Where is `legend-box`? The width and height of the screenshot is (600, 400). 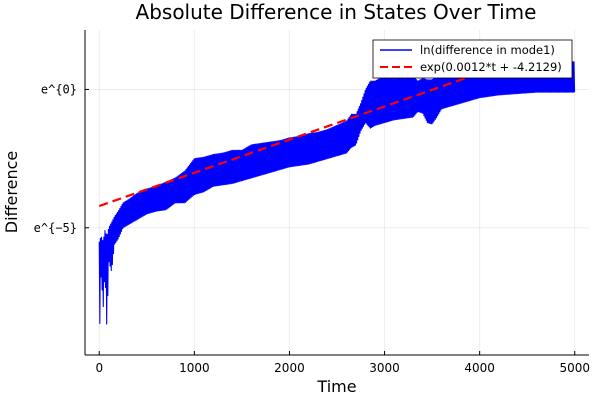
legend-box is located at coordinates (472, 59).